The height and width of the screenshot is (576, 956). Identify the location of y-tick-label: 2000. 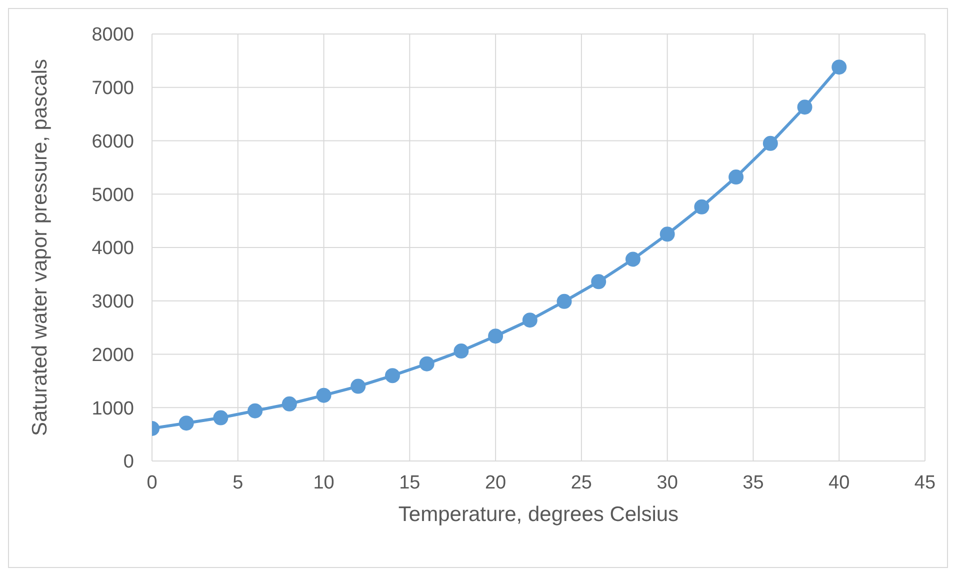
(113, 355).